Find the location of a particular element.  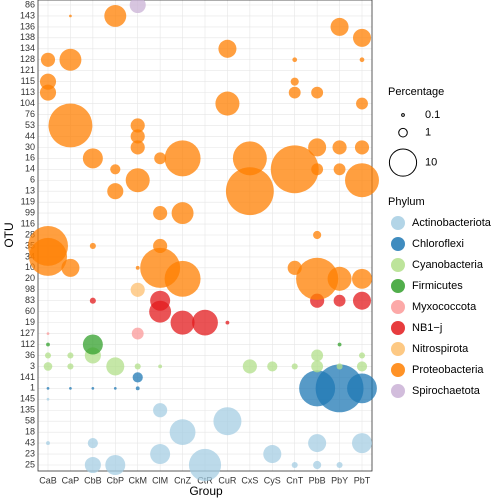

y-tick-label: 145 is located at coordinates (27, 399).